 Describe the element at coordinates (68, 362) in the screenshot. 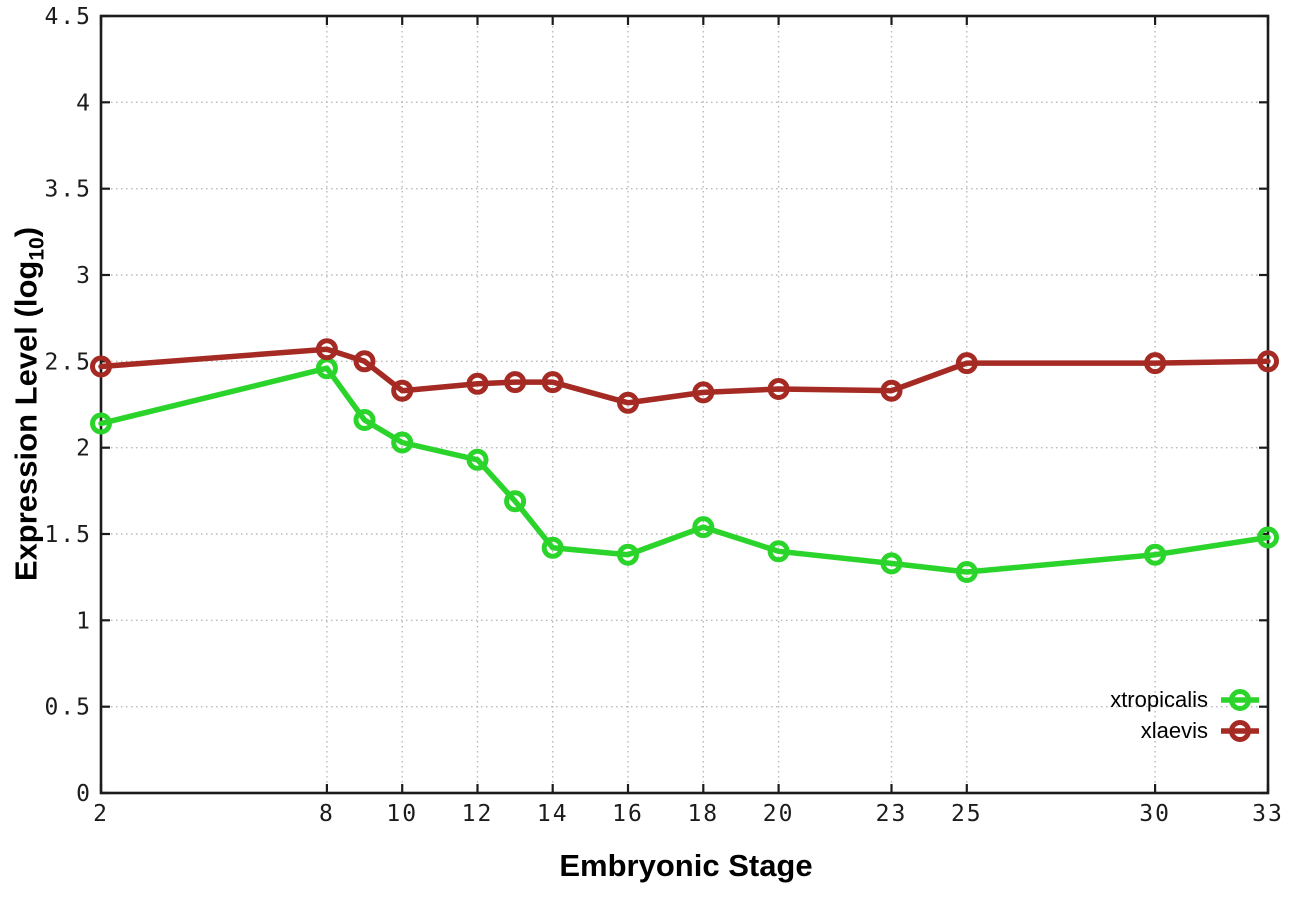

I see `y-tick-label: 2.5` at that location.